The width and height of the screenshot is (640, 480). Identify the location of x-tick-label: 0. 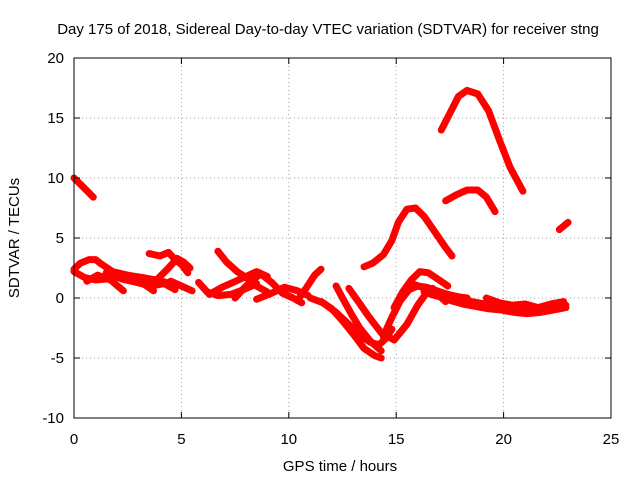
(74, 439).